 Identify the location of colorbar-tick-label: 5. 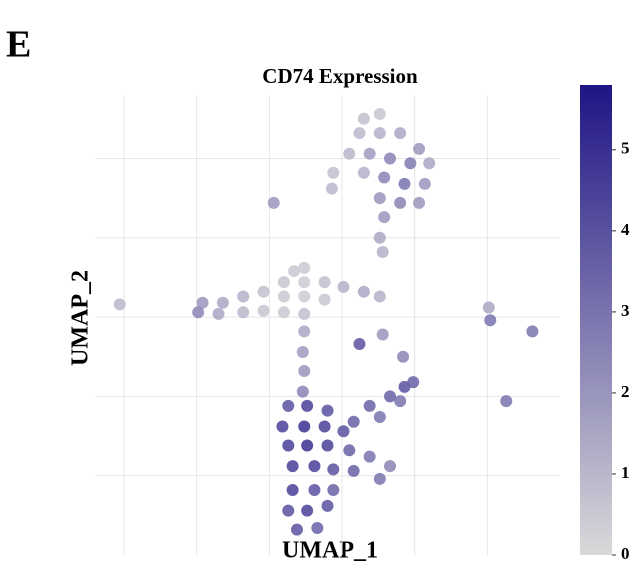
(625, 148).